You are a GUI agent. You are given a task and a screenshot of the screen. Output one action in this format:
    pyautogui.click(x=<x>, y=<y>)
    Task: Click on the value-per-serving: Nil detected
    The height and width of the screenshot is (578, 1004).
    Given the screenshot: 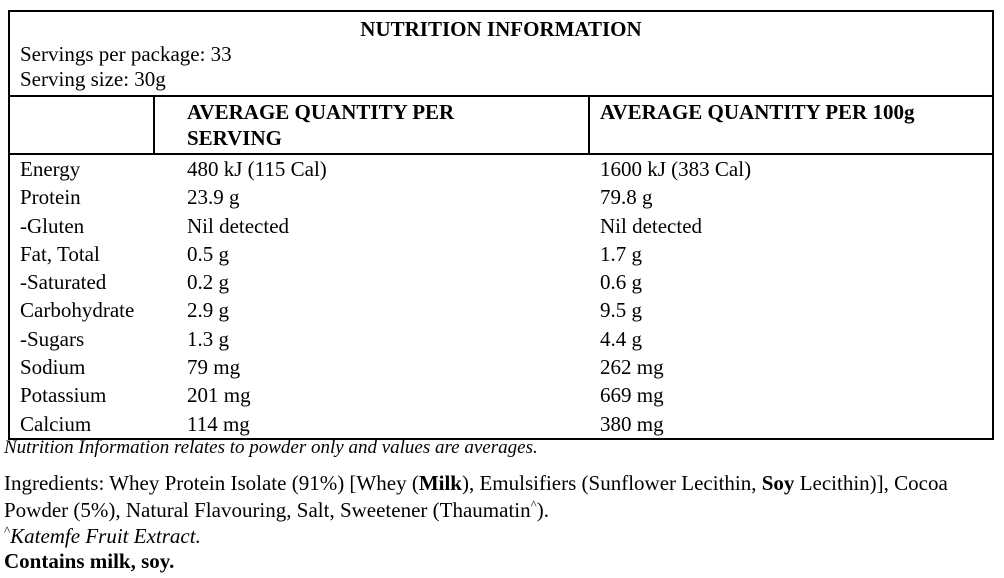 What is the action you would take?
    pyautogui.click(x=238, y=225)
    